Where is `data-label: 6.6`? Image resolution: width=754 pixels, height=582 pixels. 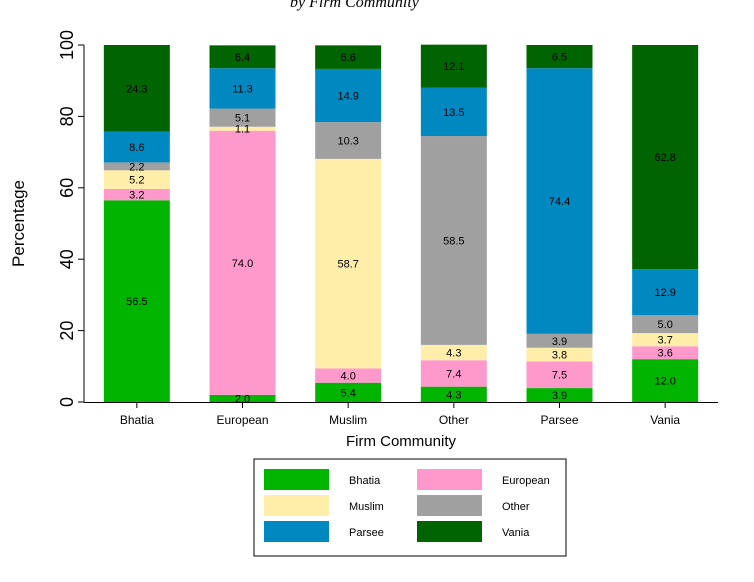
data-label: 6.6 is located at coordinates (348, 58).